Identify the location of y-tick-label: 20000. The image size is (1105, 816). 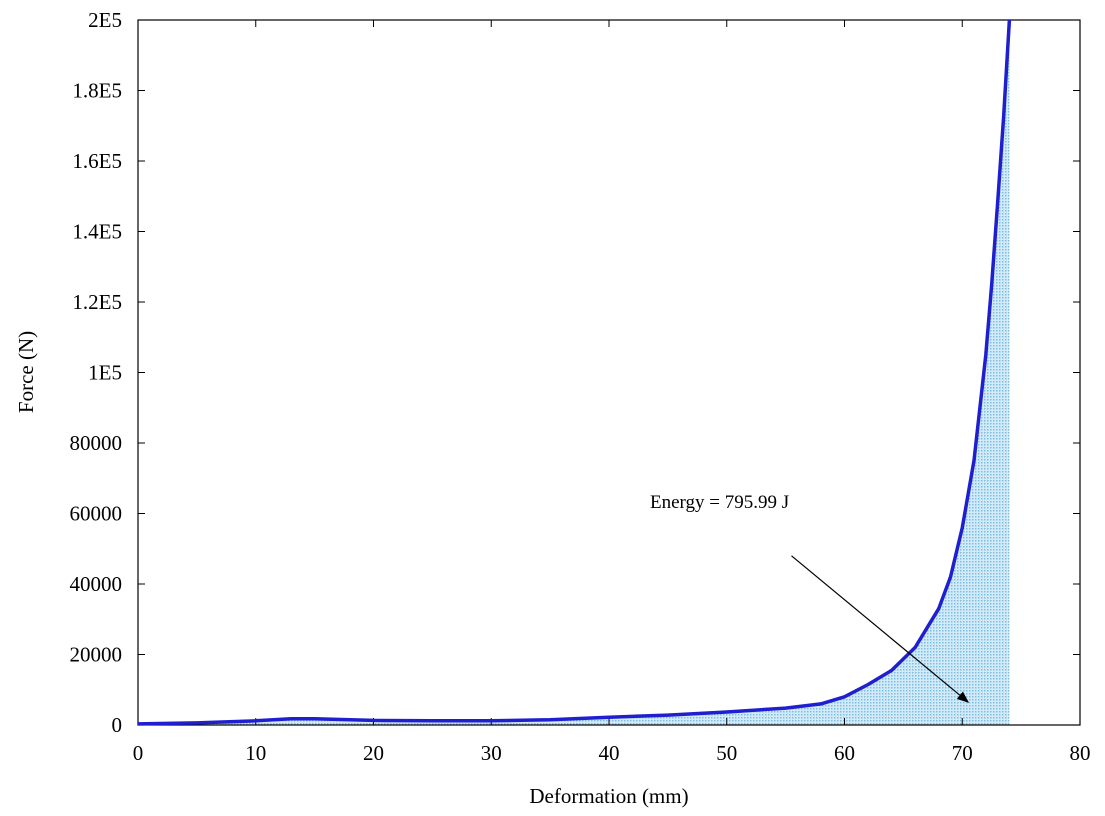
(96, 655).